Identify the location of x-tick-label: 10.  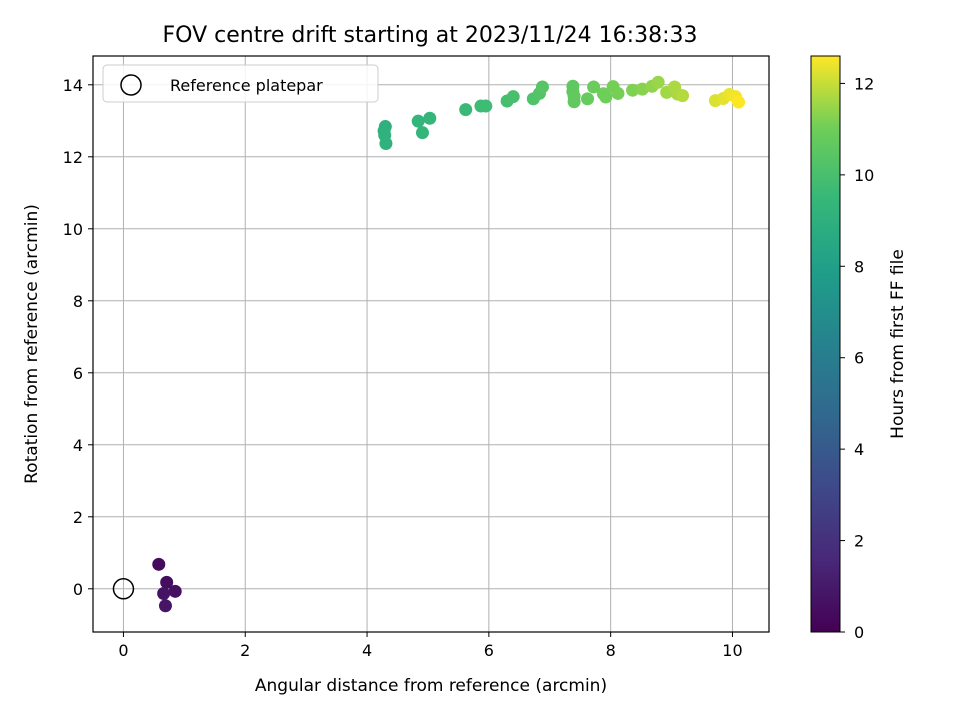
(732, 650).